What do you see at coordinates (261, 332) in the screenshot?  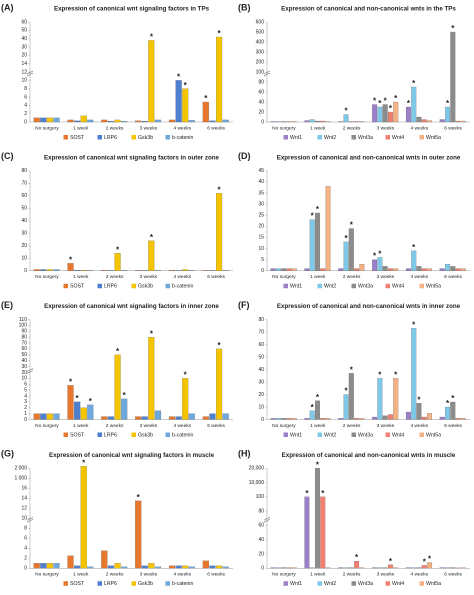 I see `y-tick-label: 70` at bounding box center [261, 332].